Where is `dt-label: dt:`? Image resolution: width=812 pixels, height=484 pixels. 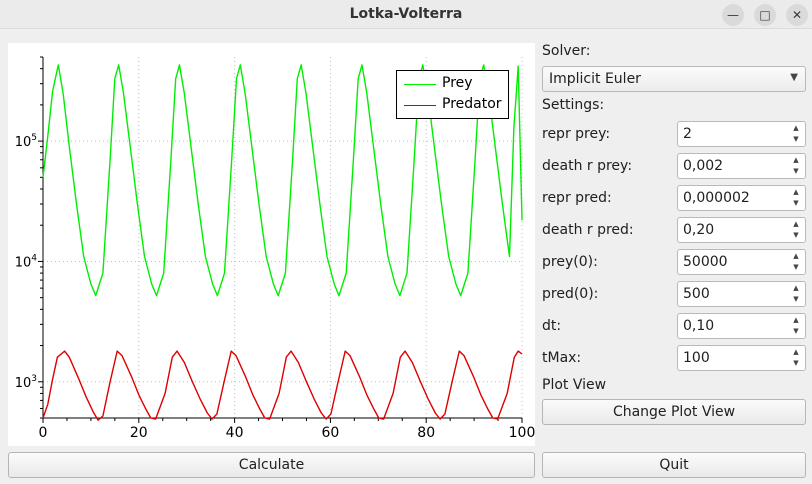 dt-label: dt: is located at coordinates (552, 326).